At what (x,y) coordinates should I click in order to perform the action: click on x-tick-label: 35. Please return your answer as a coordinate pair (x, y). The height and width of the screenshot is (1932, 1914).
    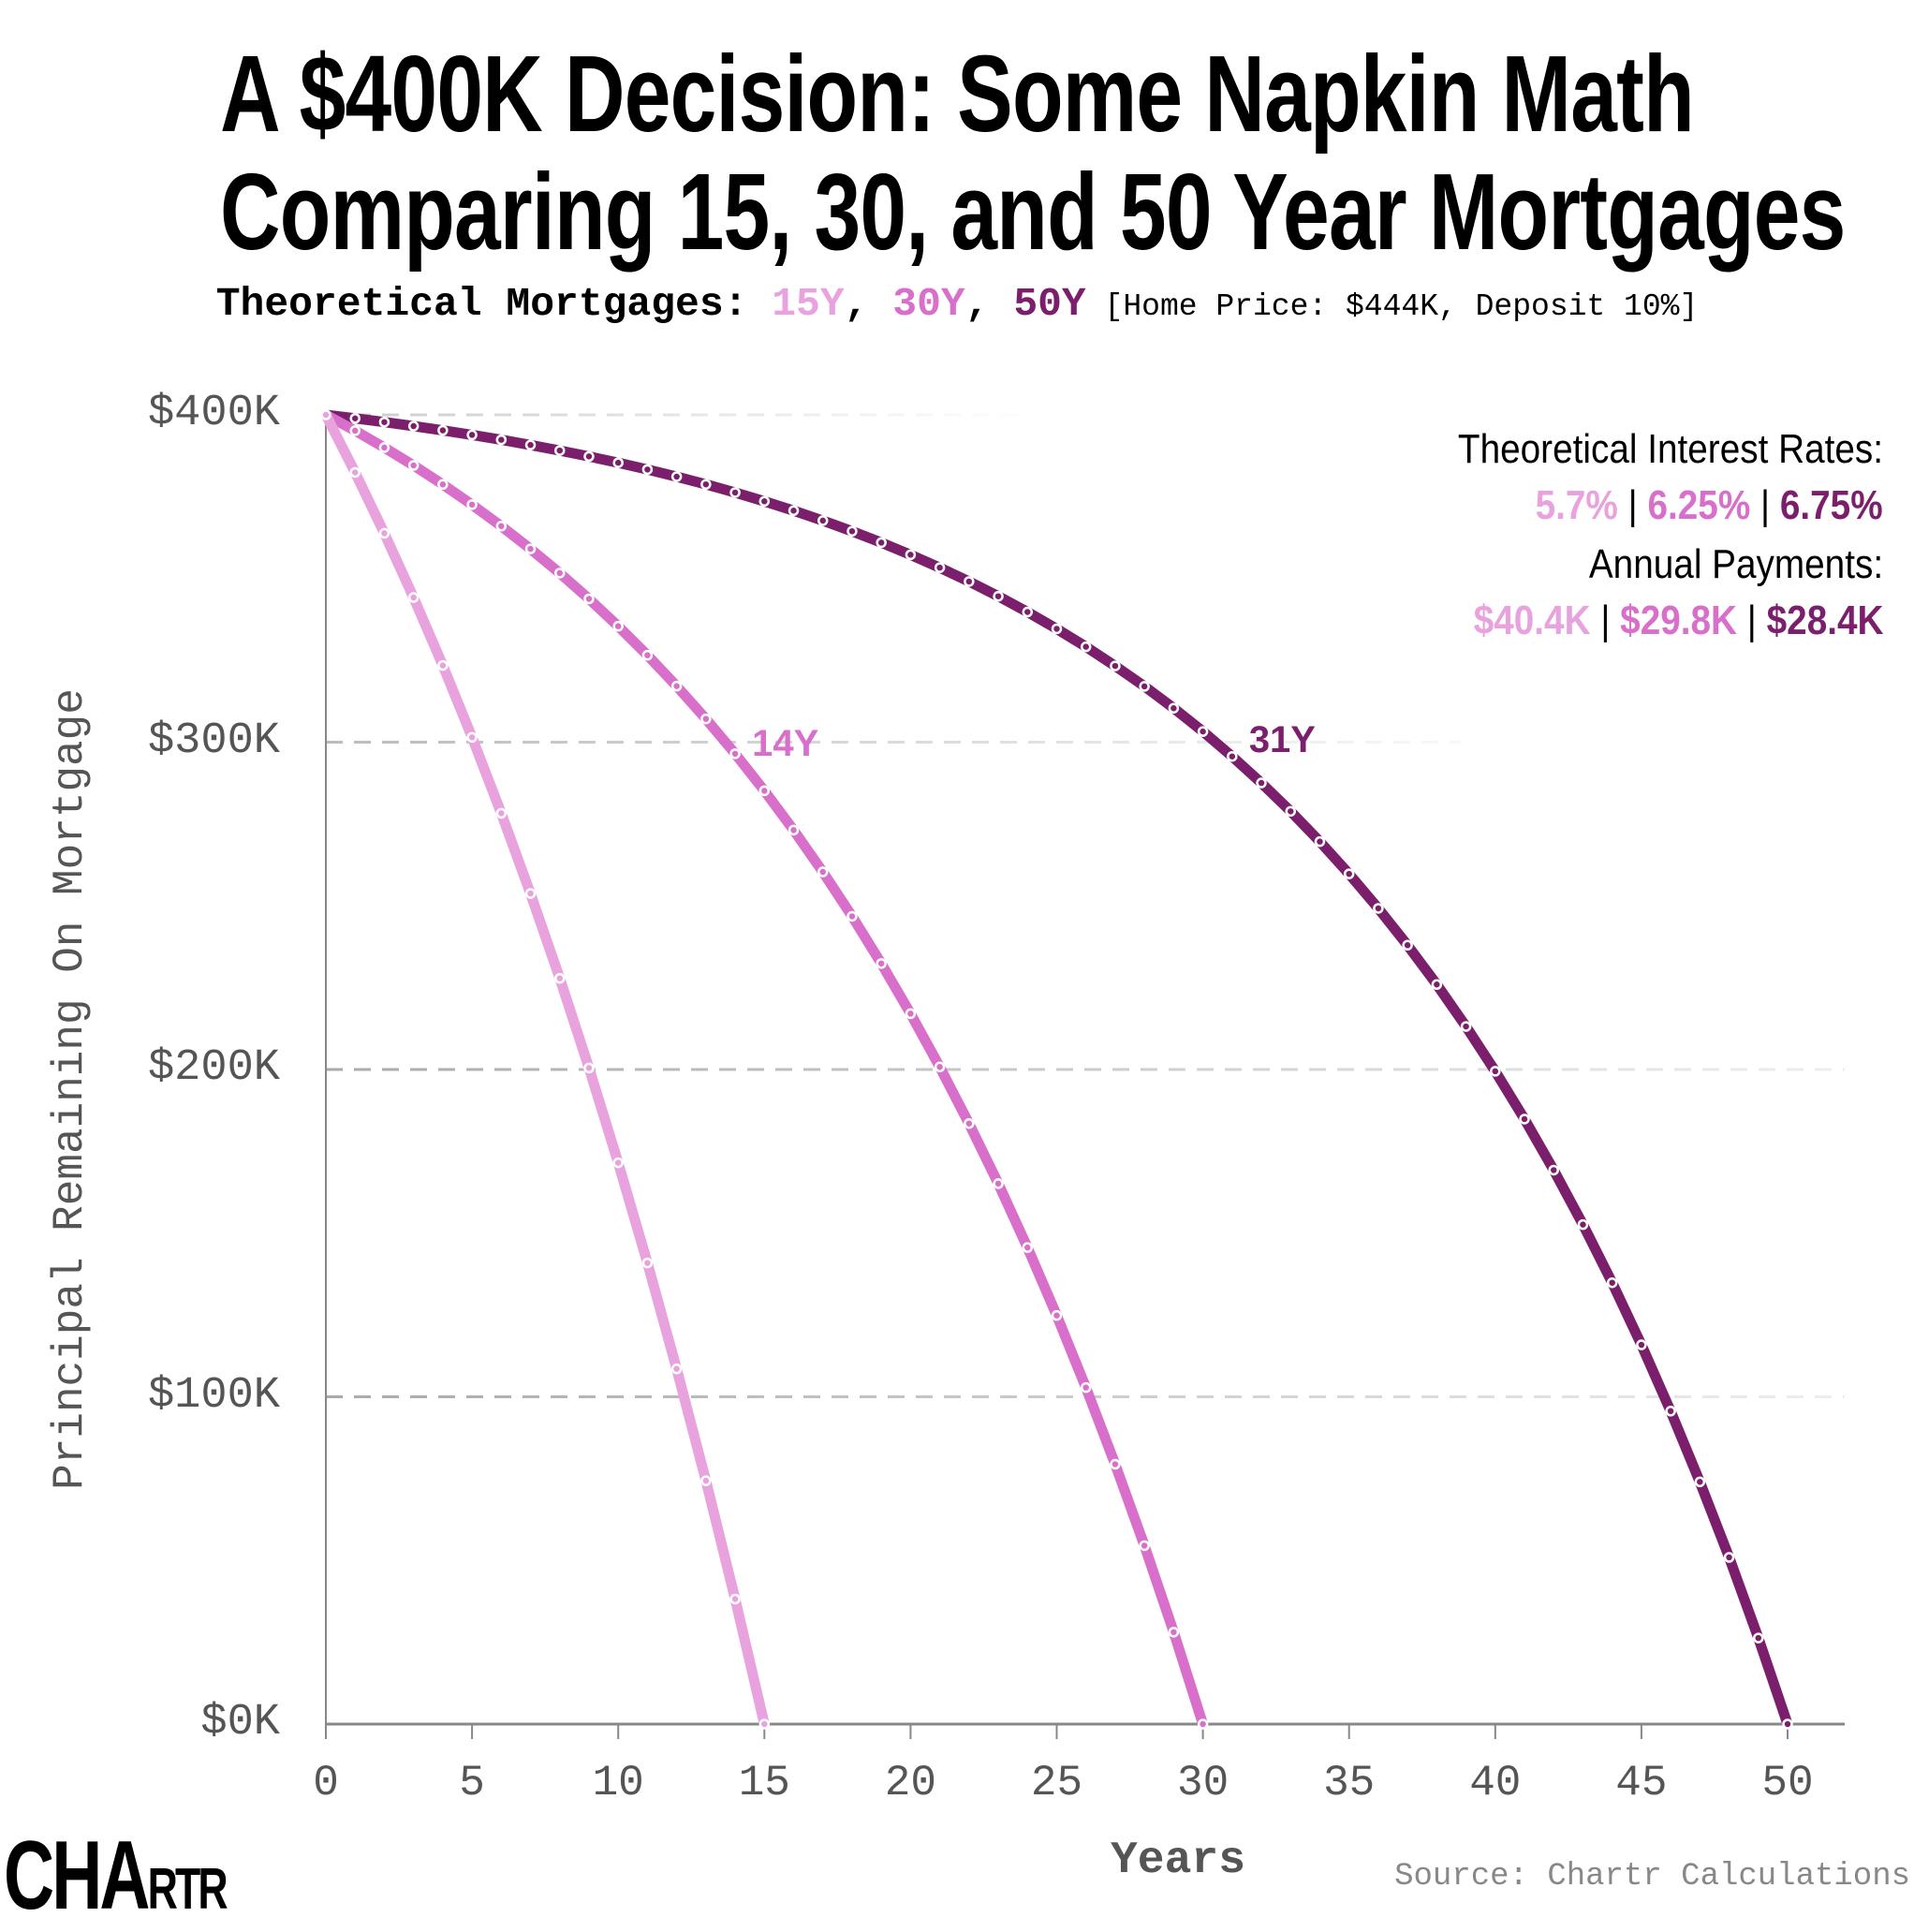
    Looking at the image, I should click on (1349, 1783).